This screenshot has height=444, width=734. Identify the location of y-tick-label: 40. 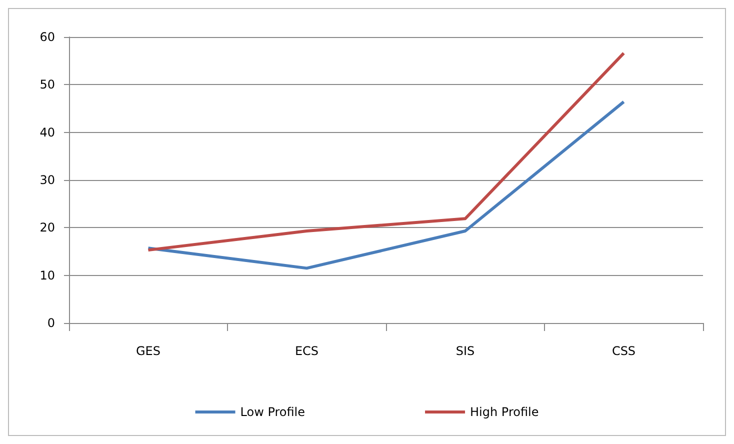
(47, 132).